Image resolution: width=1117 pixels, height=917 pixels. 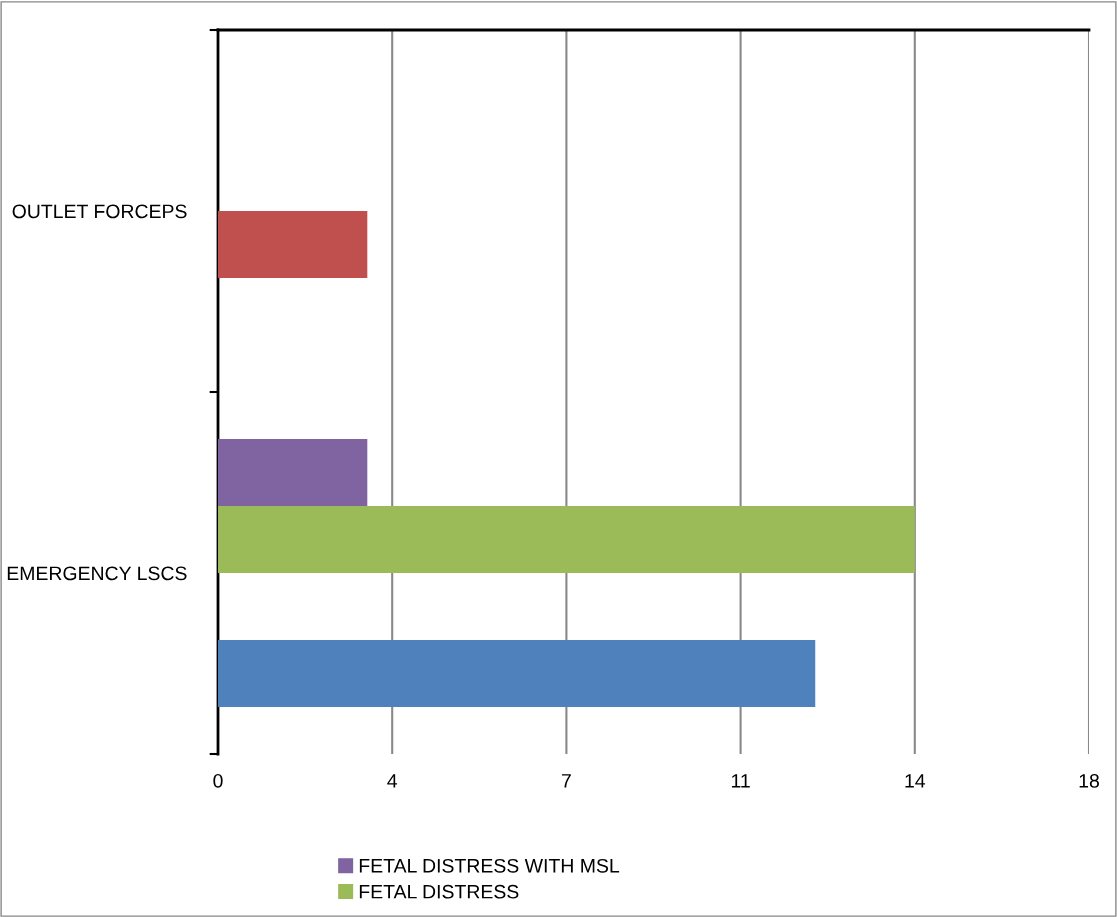 I want to click on x-tick-label: 4, so click(x=392, y=781).